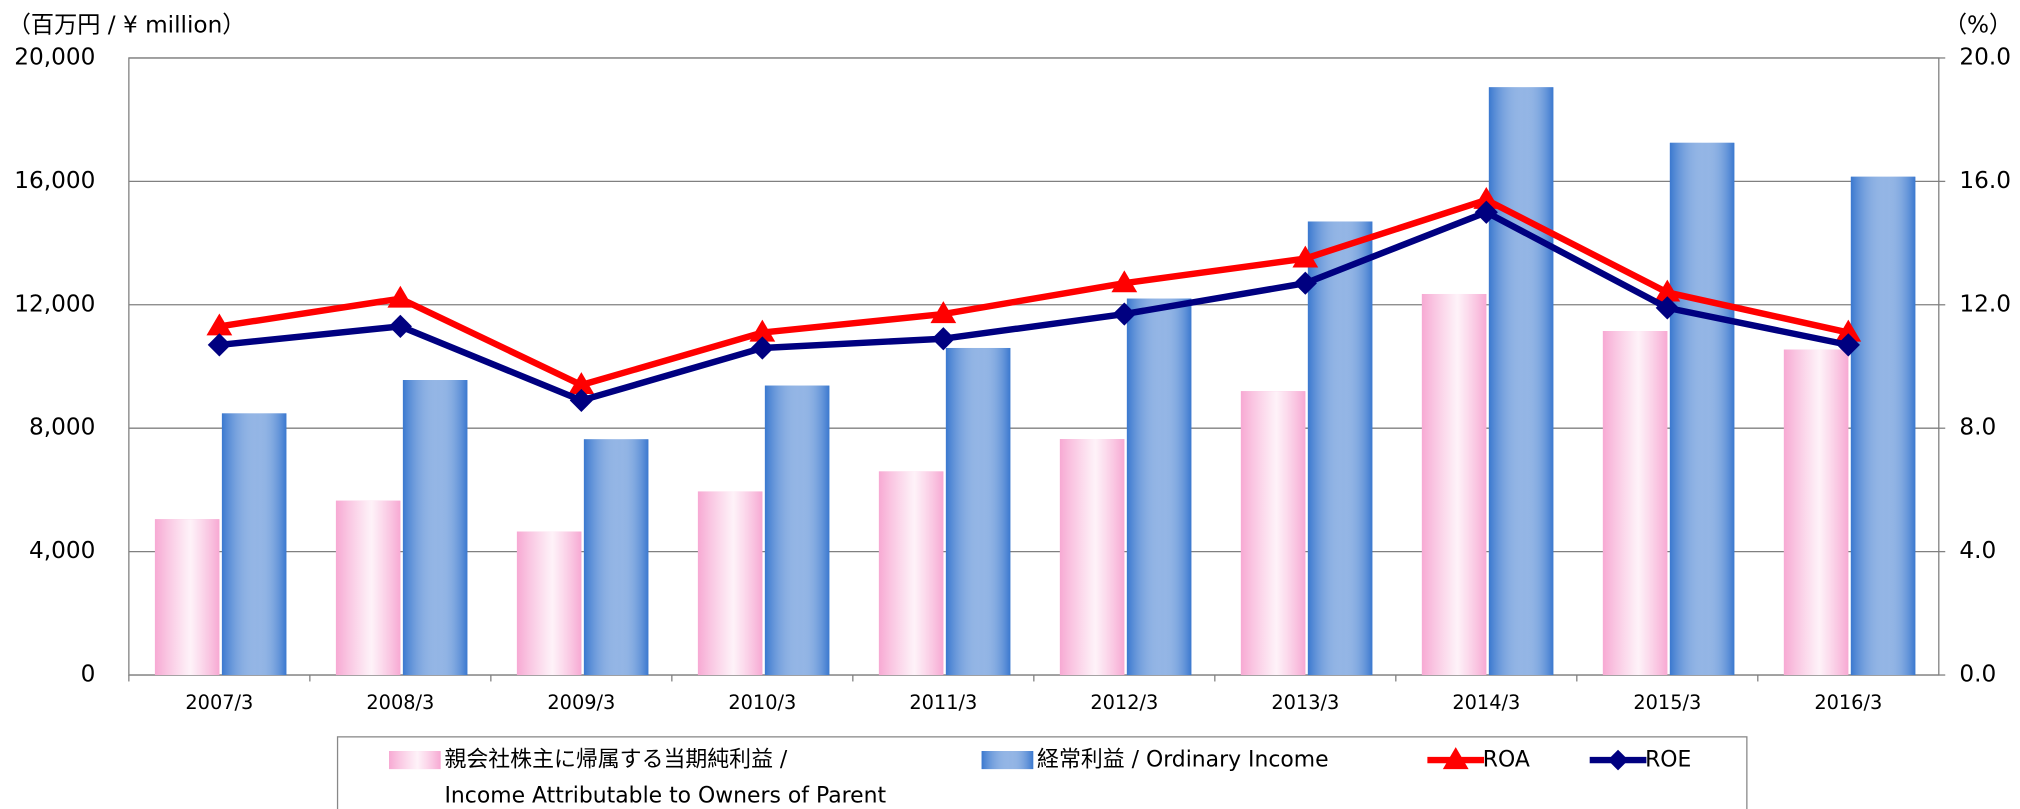 This screenshot has height=809, width=2020. I want to click on legend-label: 経常利益 / Ordinary Income, so click(1183, 760).